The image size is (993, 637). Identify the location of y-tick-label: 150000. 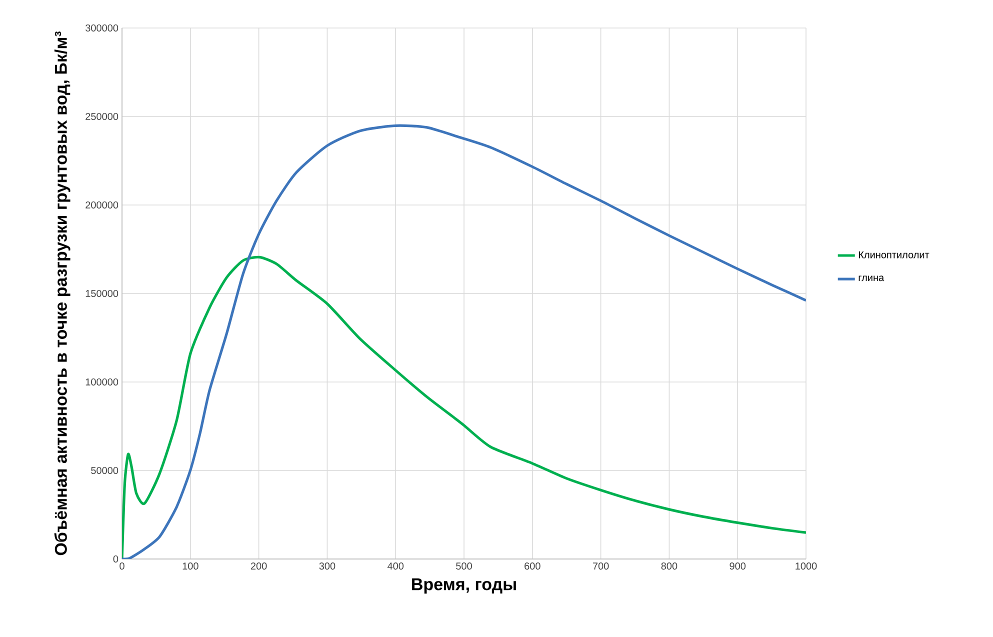
(102, 294).